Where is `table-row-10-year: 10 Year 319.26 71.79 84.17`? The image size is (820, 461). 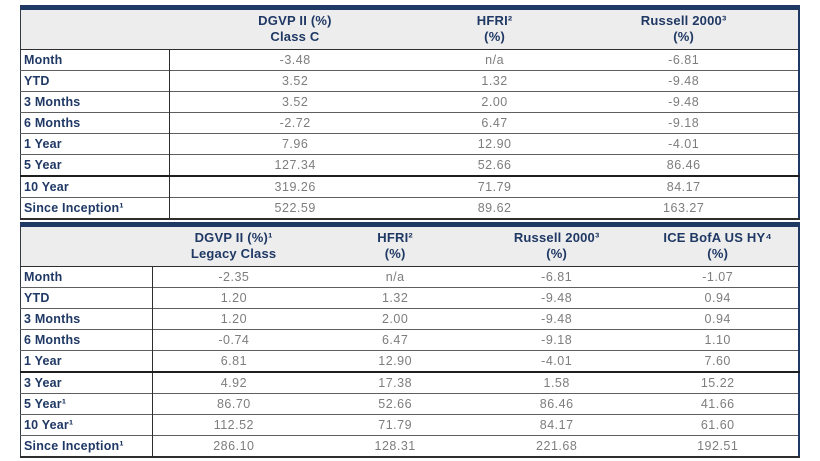 table-row-10-year: 10 Year 319.26 71.79 84.17 is located at coordinates (409, 186).